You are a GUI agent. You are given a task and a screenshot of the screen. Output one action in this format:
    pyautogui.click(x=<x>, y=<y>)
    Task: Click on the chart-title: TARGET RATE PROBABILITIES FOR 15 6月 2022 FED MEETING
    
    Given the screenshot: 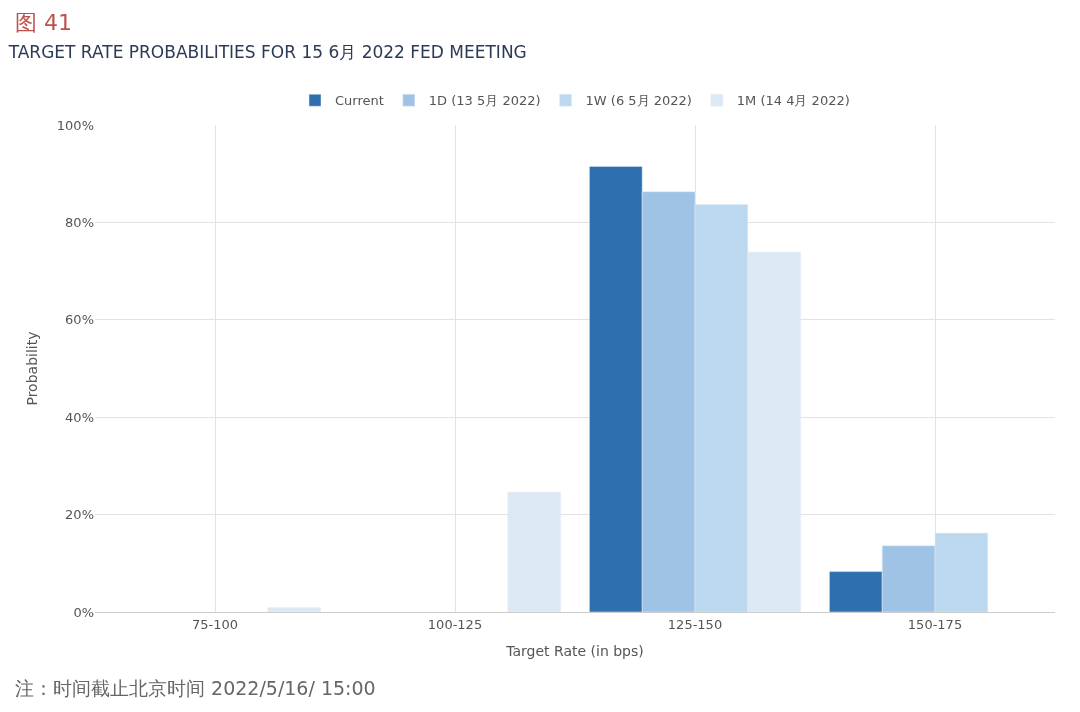 What is the action you would take?
    pyautogui.click(x=267, y=52)
    